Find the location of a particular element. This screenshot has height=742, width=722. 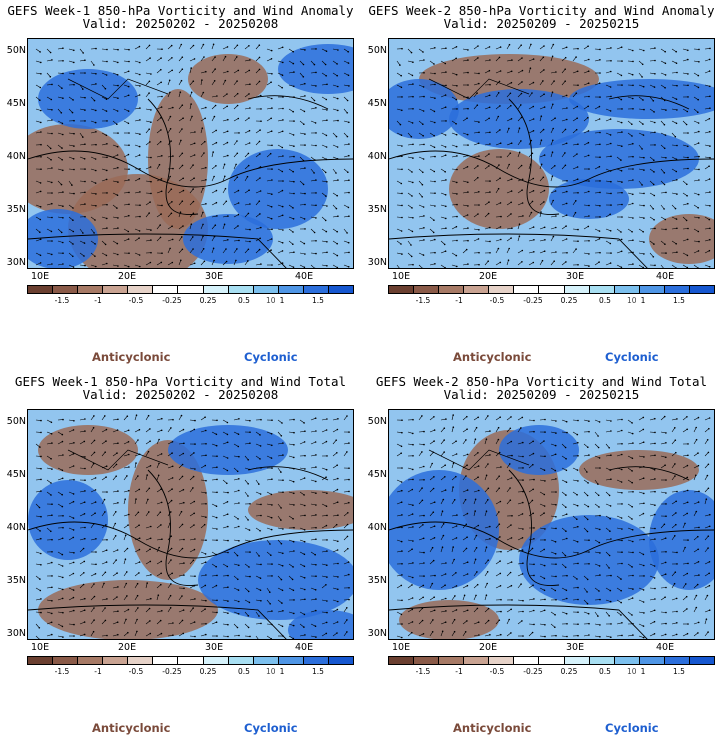

panel-valid-dates: Valid: 20250209 - 20250215 is located at coordinates (541, 23).